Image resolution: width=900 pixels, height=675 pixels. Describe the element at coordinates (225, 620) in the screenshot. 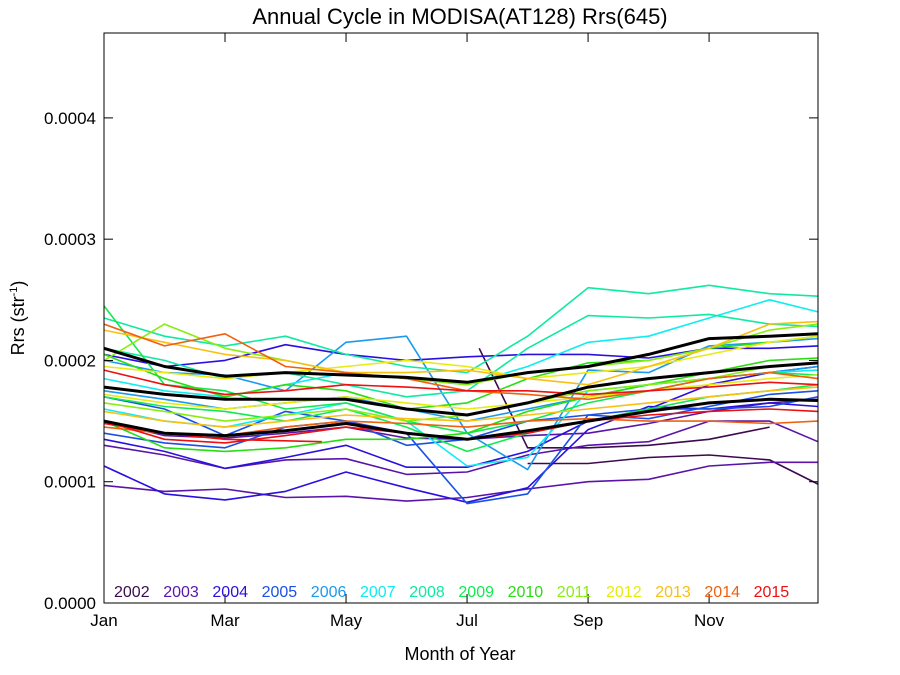

I see `x-tick-label-2: Mar` at that location.